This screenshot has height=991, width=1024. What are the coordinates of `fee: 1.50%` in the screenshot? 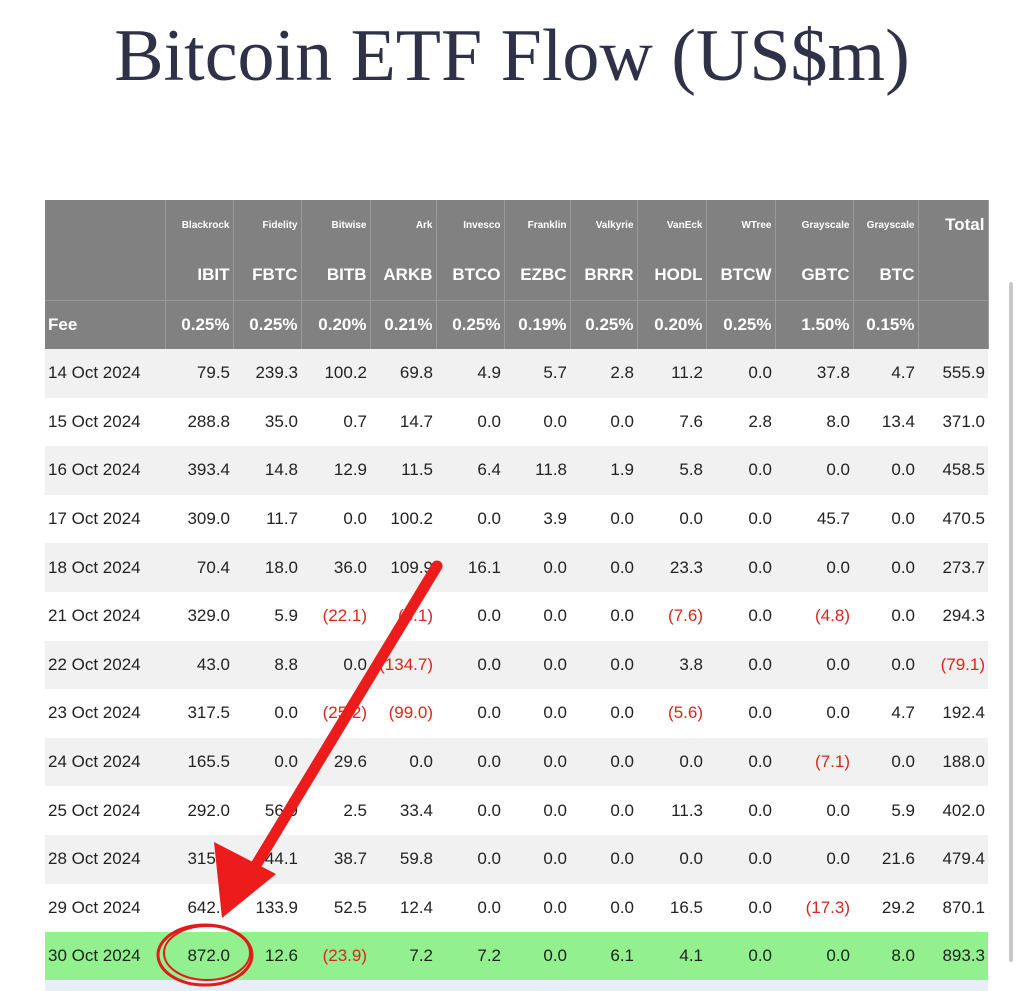 It's located at (814, 324).